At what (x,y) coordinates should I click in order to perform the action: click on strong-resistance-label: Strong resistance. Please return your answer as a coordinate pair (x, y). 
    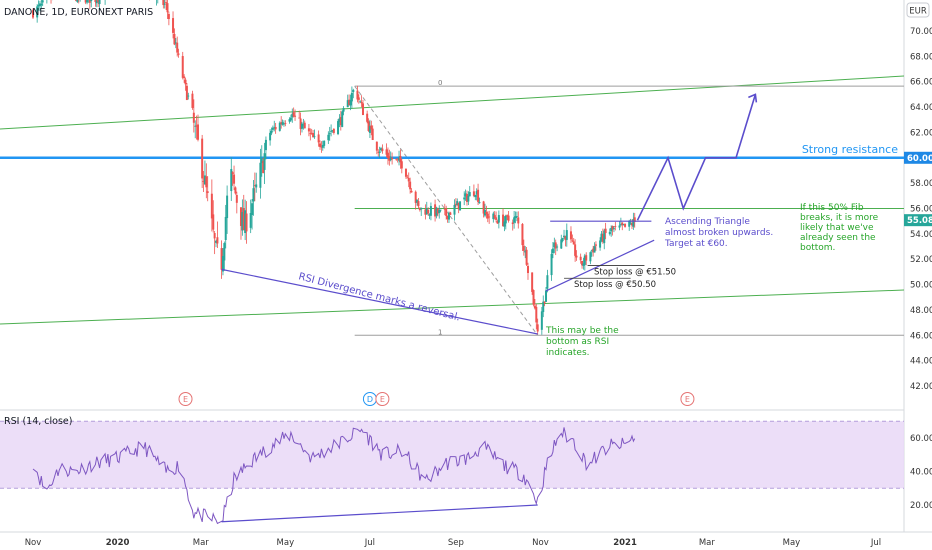
    Looking at the image, I should click on (850, 149).